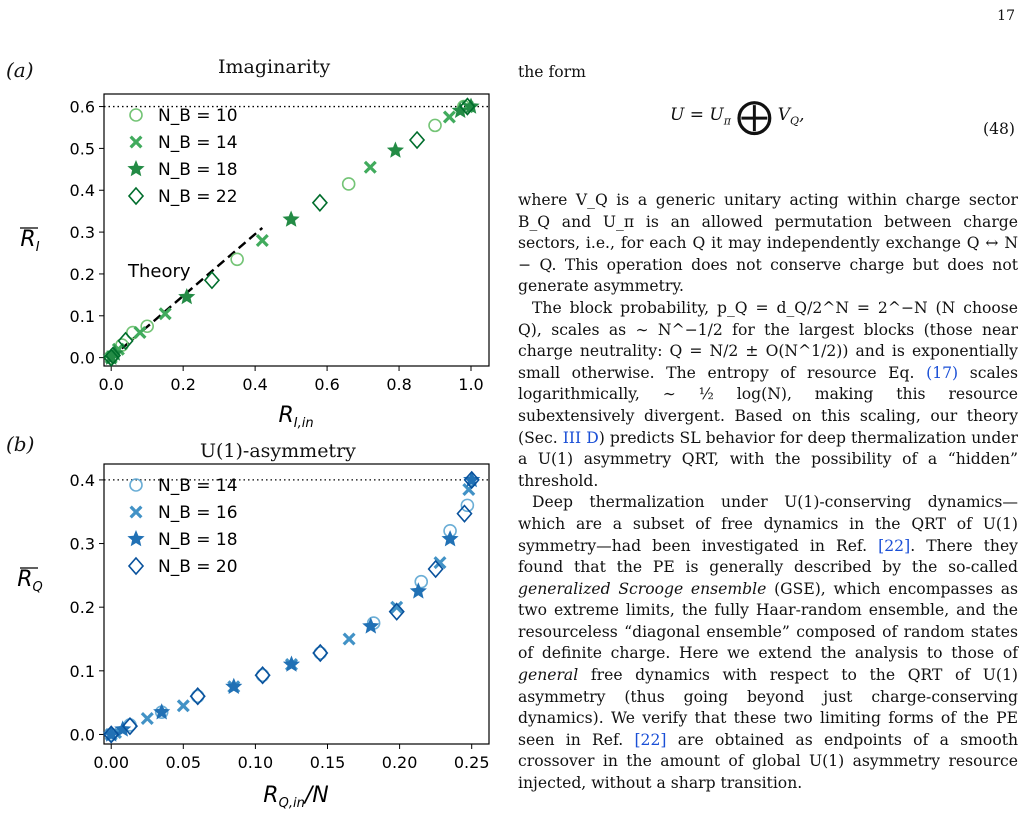  What do you see at coordinates (400, 762) in the screenshot?
I see `x-tick-label: 0.20` at bounding box center [400, 762].